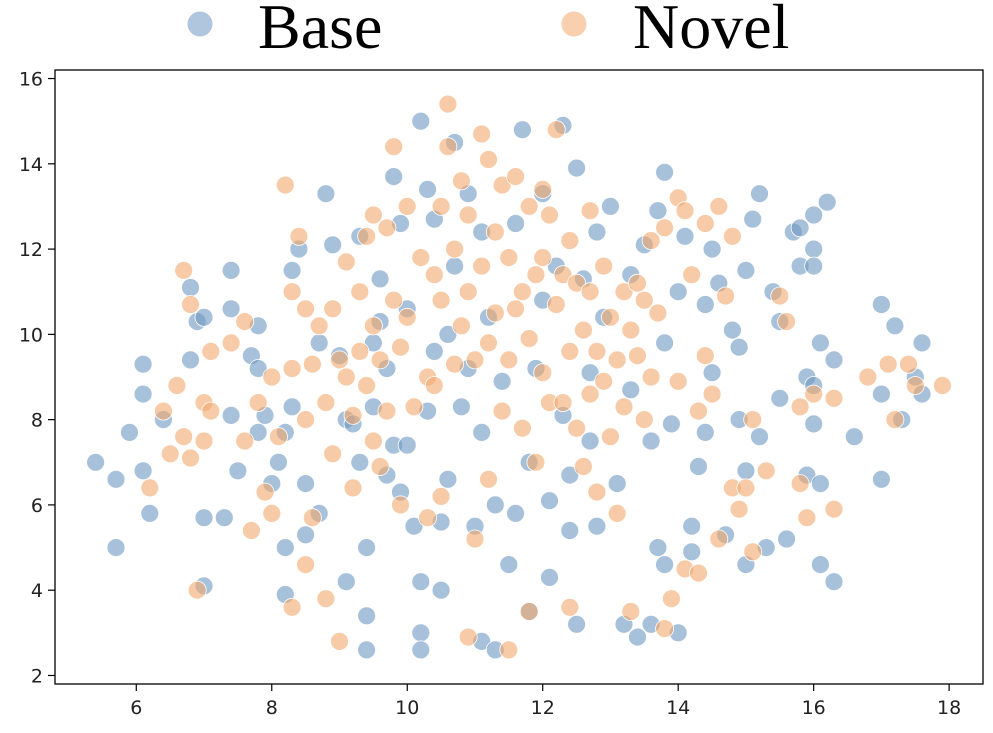 The width and height of the screenshot is (993, 733). Describe the element at coordinates (37, 506) in the screenshot. I see `y-tick-label-6: 6` at that location.